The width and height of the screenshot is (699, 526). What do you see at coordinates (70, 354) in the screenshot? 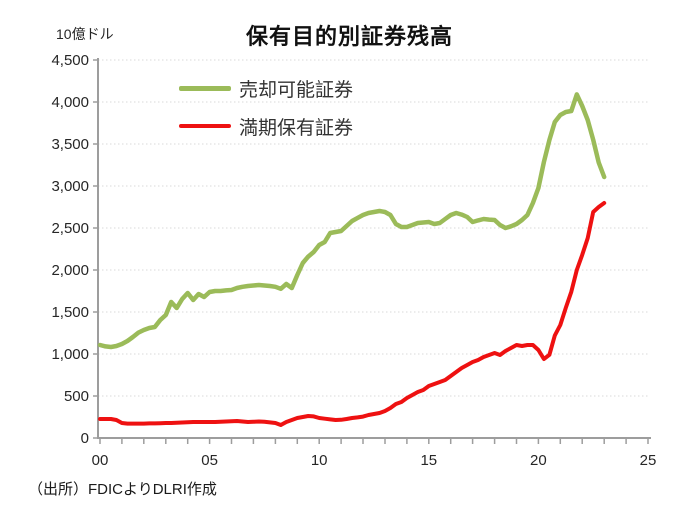
I see `y-tick-label: 1,000` at bounding box center [70, 354].